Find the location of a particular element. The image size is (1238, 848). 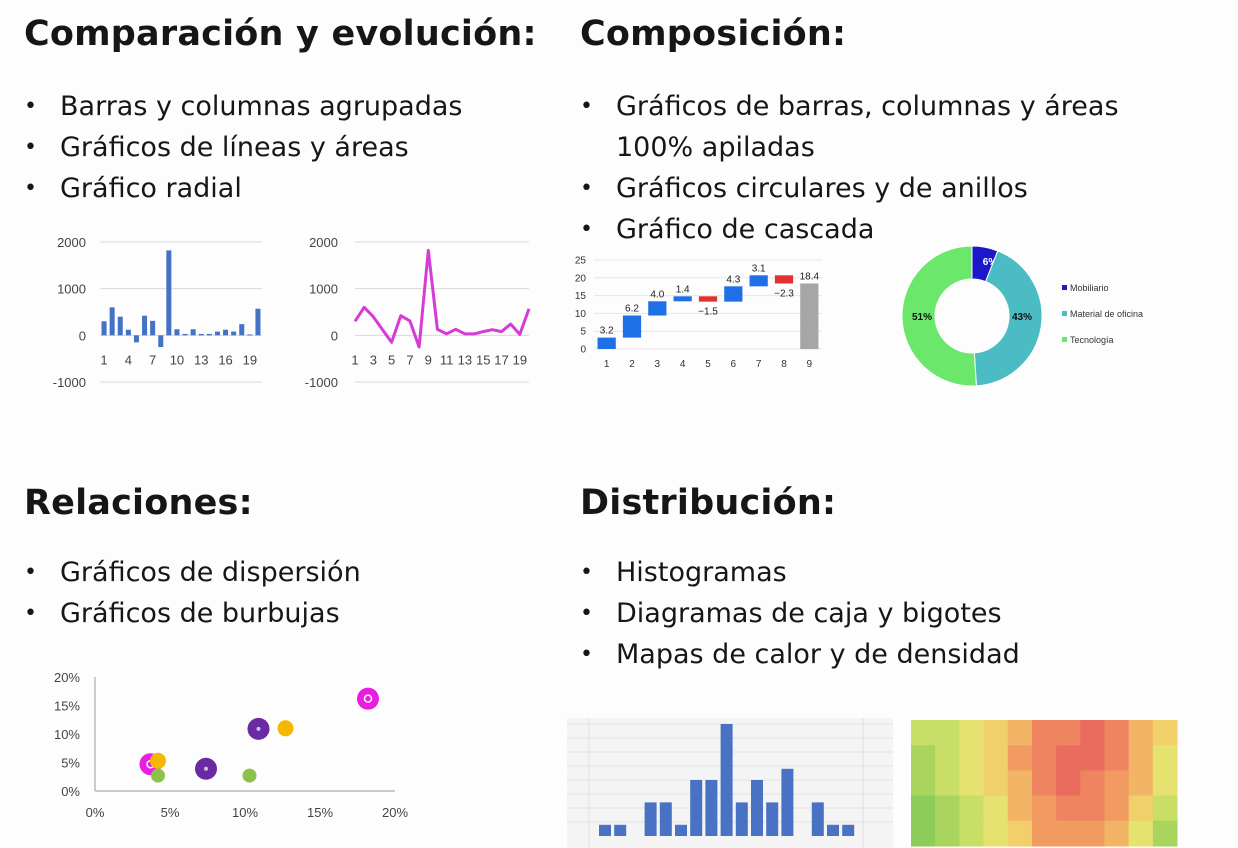

data-label: 6.2 is located at coordinates (632, 309).